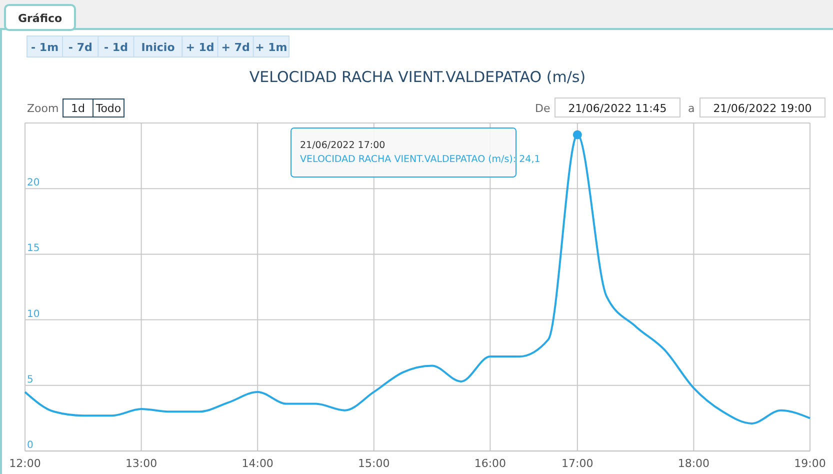 This screenshot has width=833, height=474. Describe the element at coordinates (258, 463) in the screenshot. I see `x-tick-label: 14:00` at that location.